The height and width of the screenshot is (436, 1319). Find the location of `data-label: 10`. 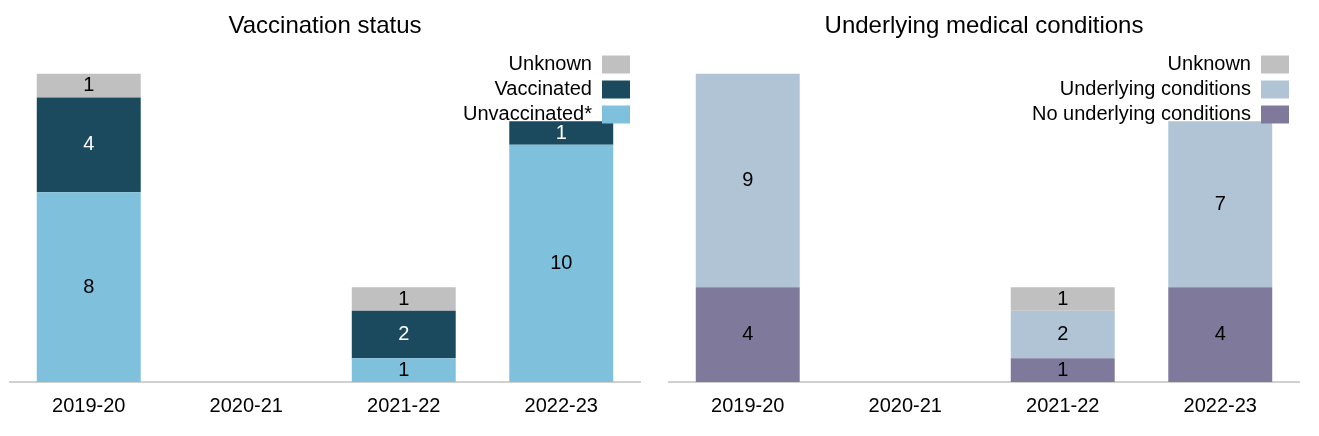

data-label: 10 is located at coordinates (561, 261).